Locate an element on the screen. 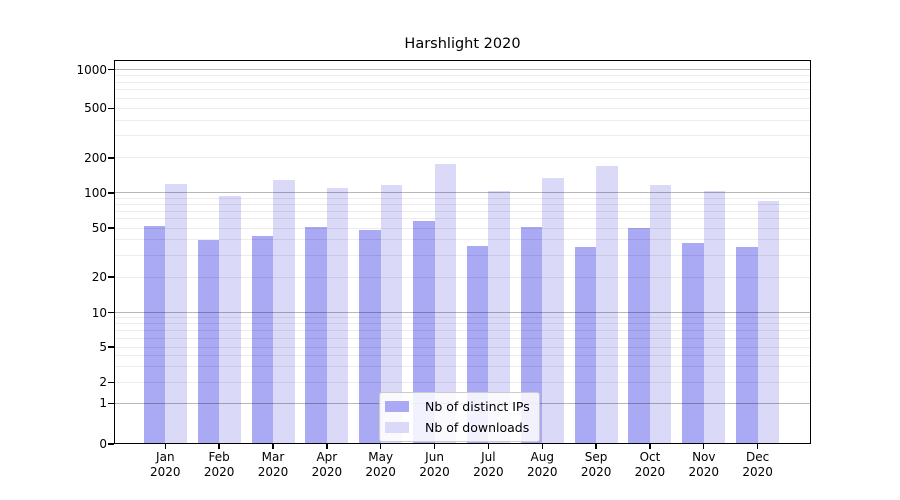 This screenshot has width=900, height=500. y-tick-label: 100 is located at coordinates (95, 192).